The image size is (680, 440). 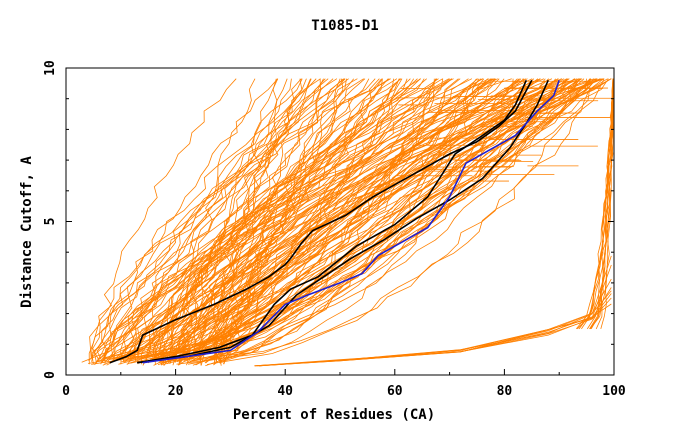 I want to click on x-tick-label: 20, so click(x=176, y=391).